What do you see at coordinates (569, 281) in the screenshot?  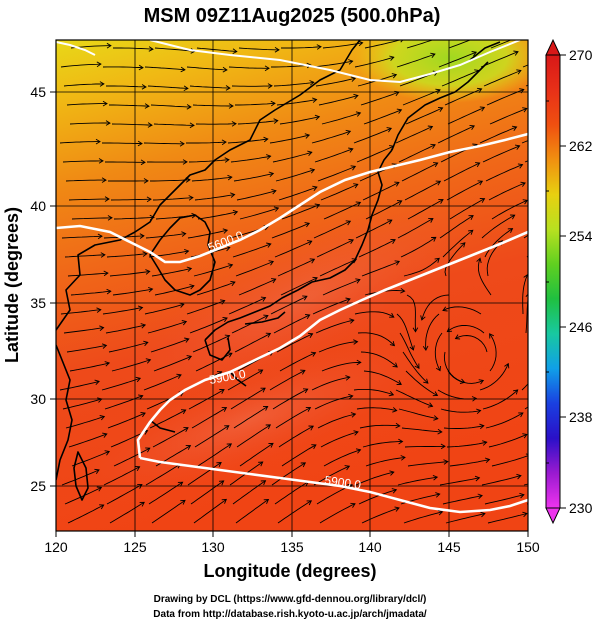 I see `colorbar: 270 262 254 246 238 230` at bounding box center [569, 281].